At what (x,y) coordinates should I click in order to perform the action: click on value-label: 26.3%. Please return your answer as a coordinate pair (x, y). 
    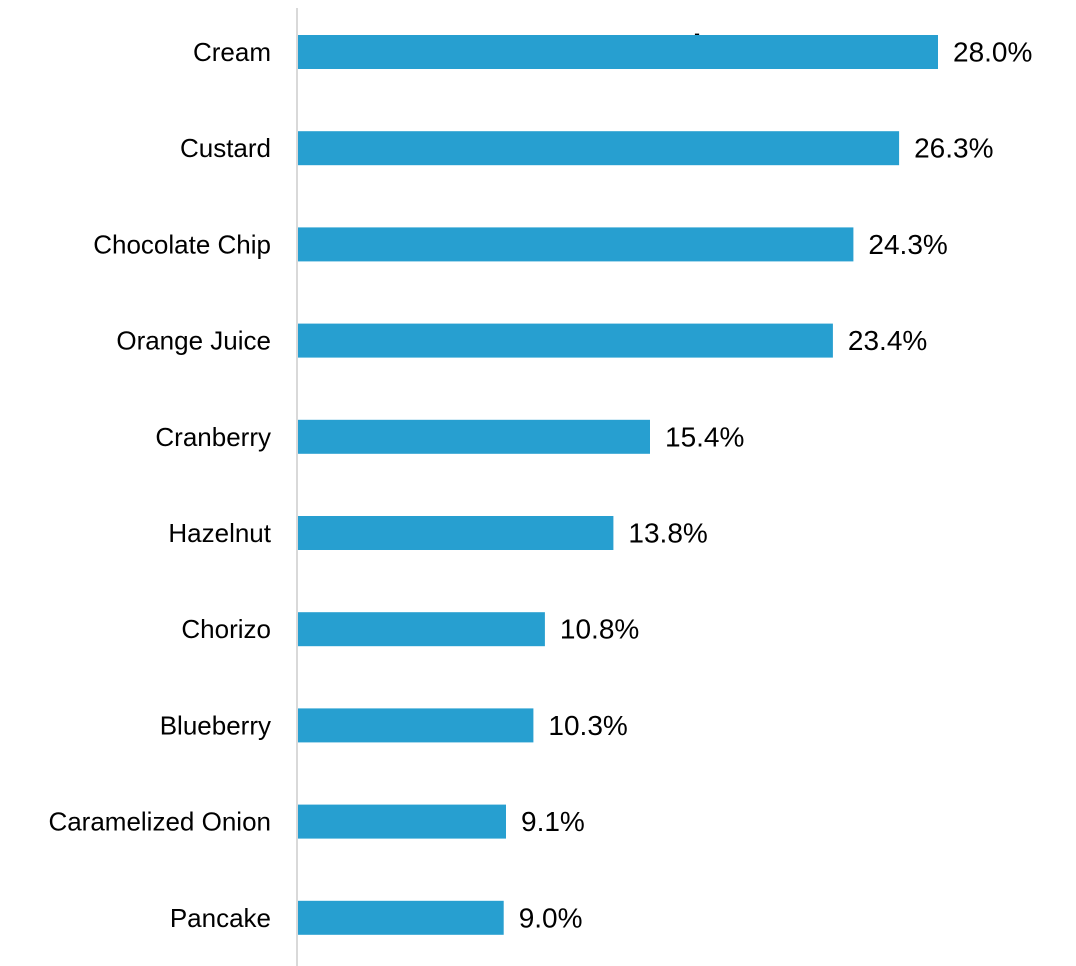
    Looking at the image, I should click on (953, 148).